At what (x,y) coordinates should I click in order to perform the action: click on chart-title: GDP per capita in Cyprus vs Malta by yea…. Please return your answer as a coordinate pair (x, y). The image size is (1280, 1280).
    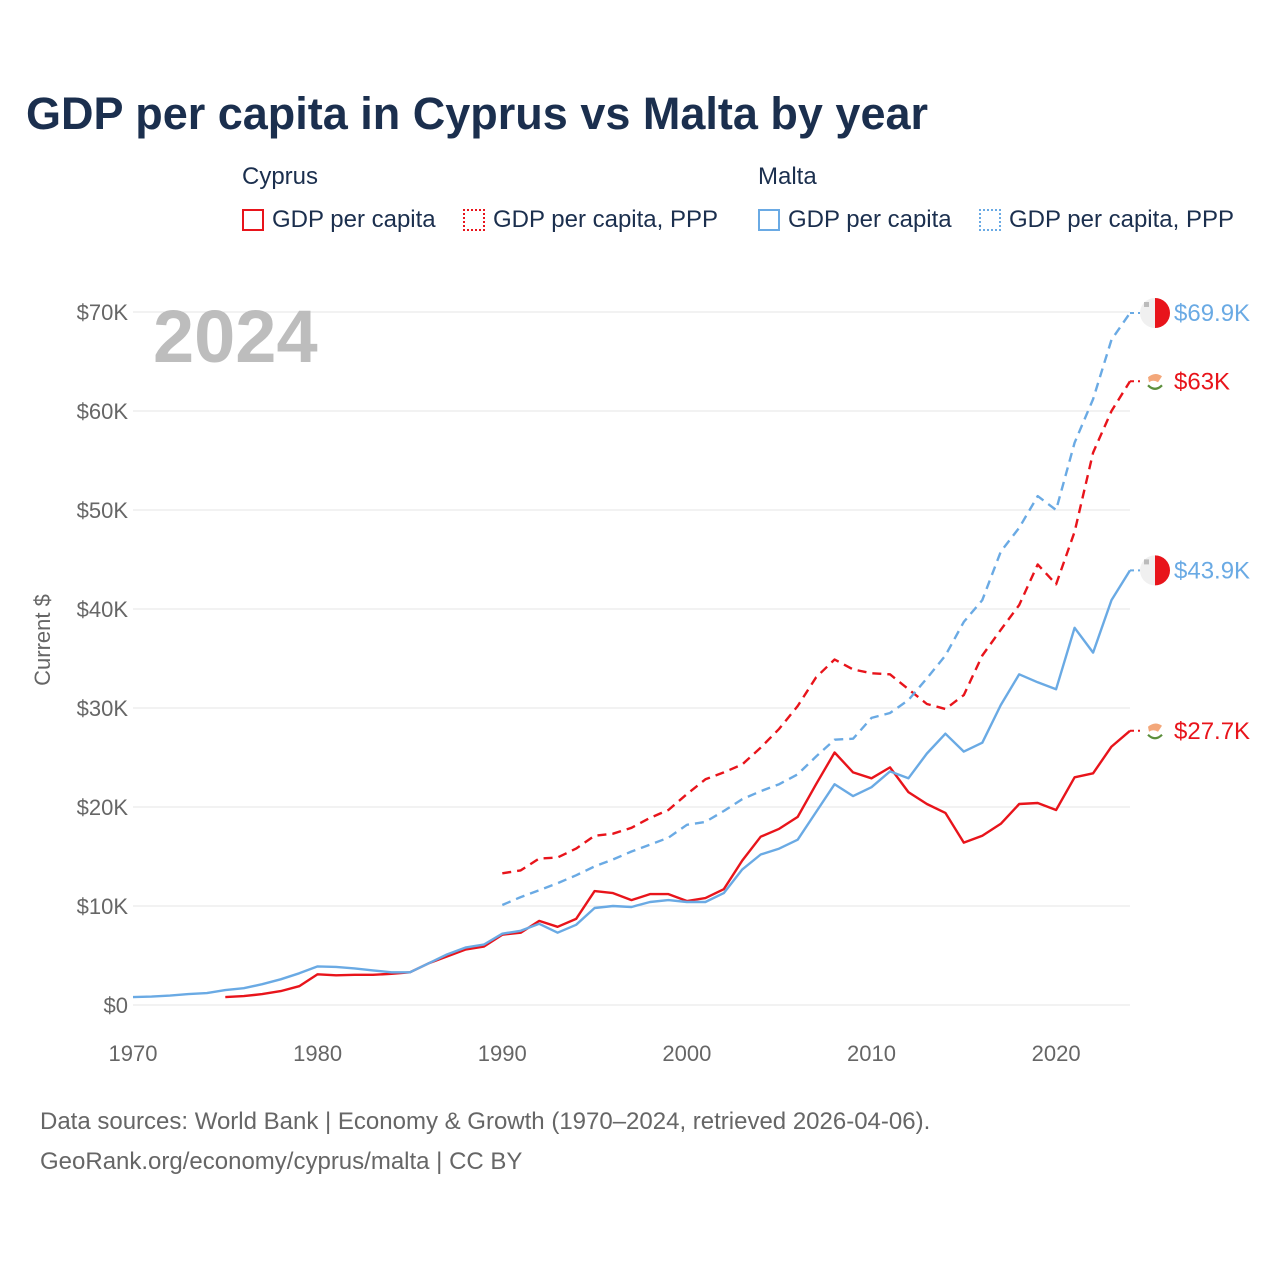
    Looking at the image, I should click on (477, 113).